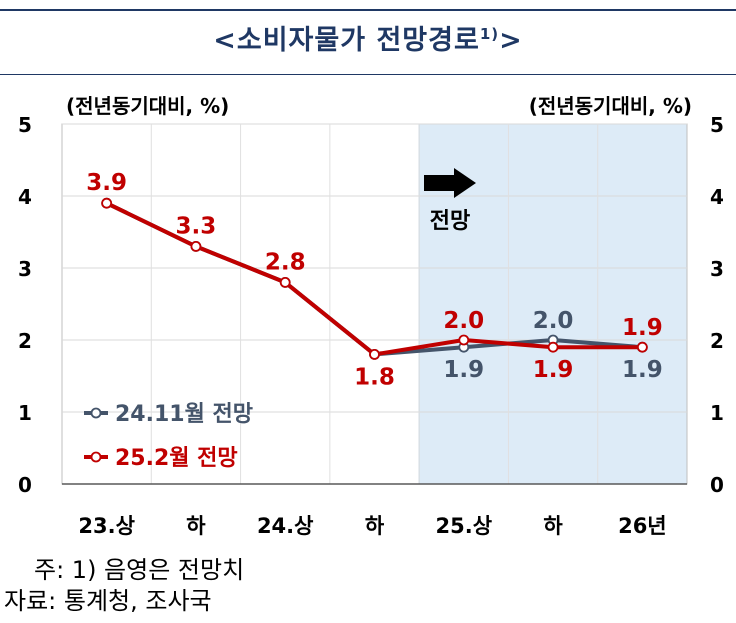 Image resolution: width=736 pixels, height=623 pixels. I want to click on notes: 주: 1) 음영은 전망치 자료: 통계청, 조사국, so click(124, 586).